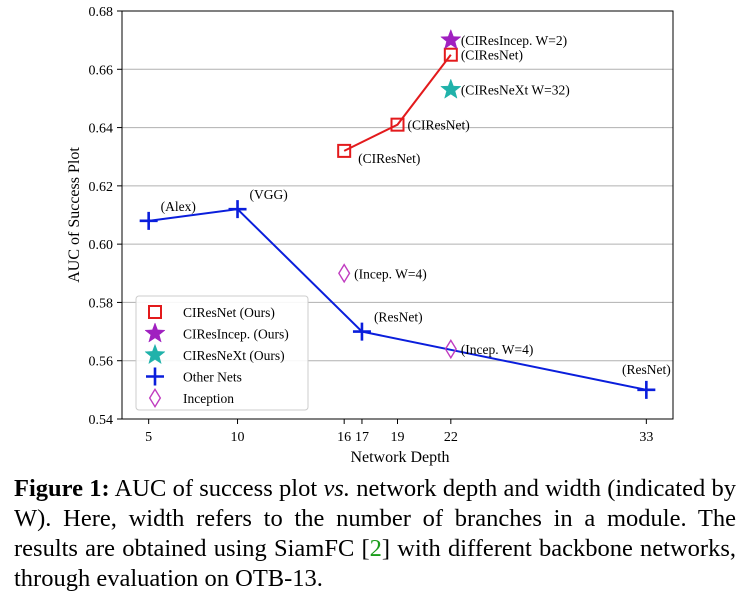 The width and height of the screenshot is (742, 611). I want to click on point-label: (VGG), so click(269, 194).